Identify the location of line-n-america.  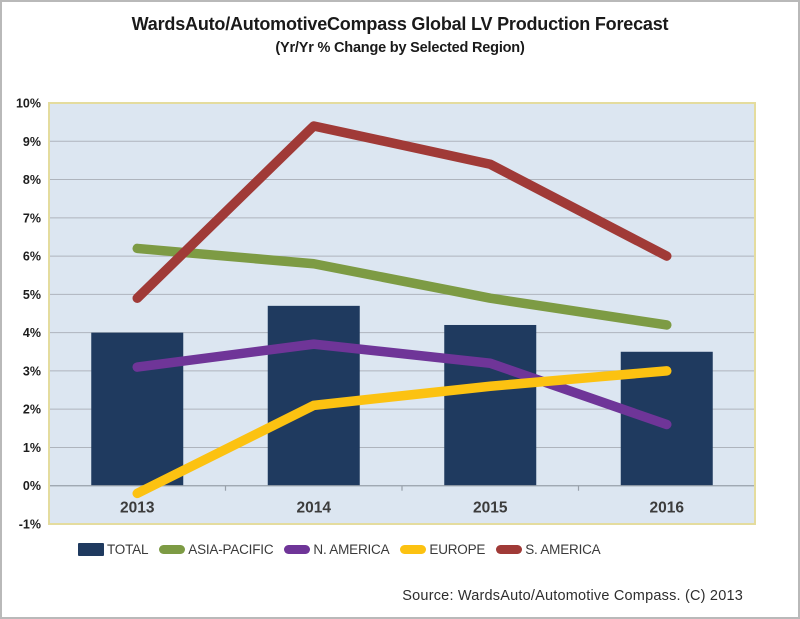
(402, 384).